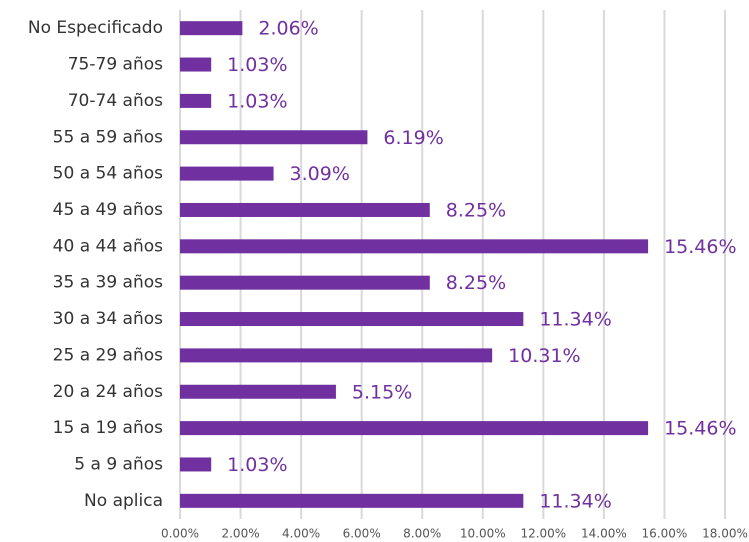 The image size is (749, 542). What do you see at coordinates (108, 210) in the screenshot?
I see `y-tick-label: 45 a 49 años` at bounding box center [108, 210].